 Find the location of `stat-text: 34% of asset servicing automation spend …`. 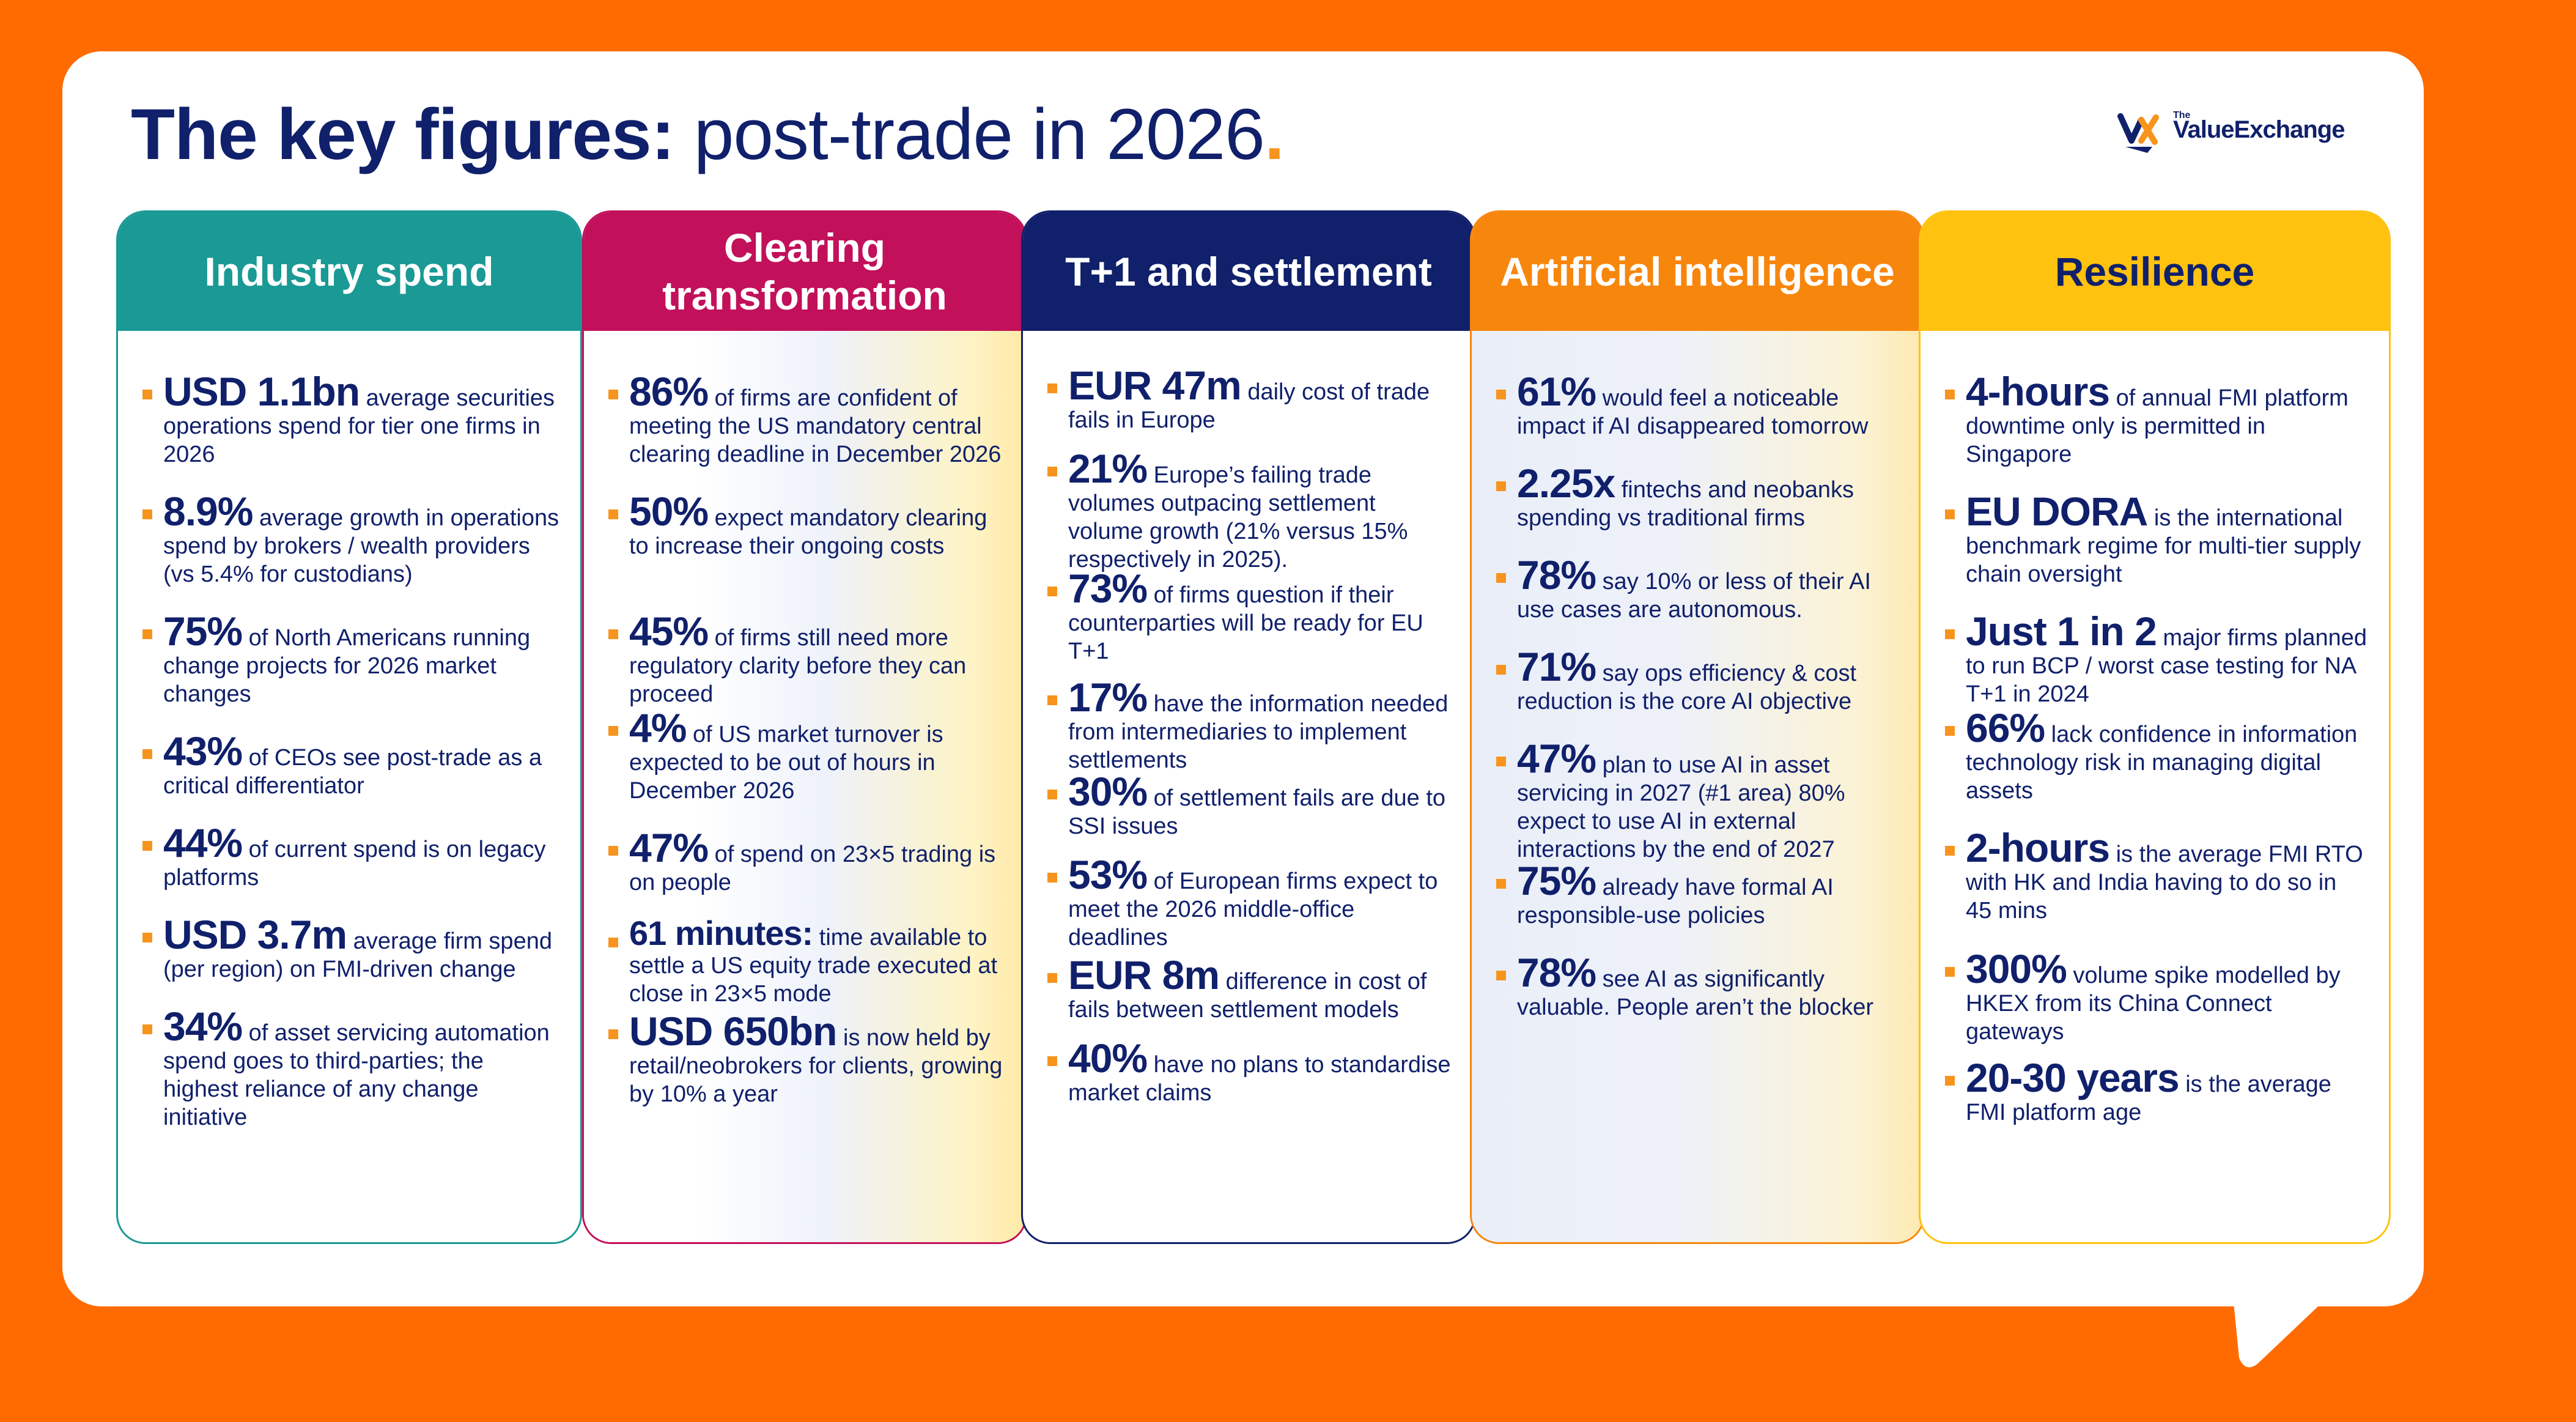

stat-text: 34% of asset servicing automation spend … is located at coordinates (361, 1068).